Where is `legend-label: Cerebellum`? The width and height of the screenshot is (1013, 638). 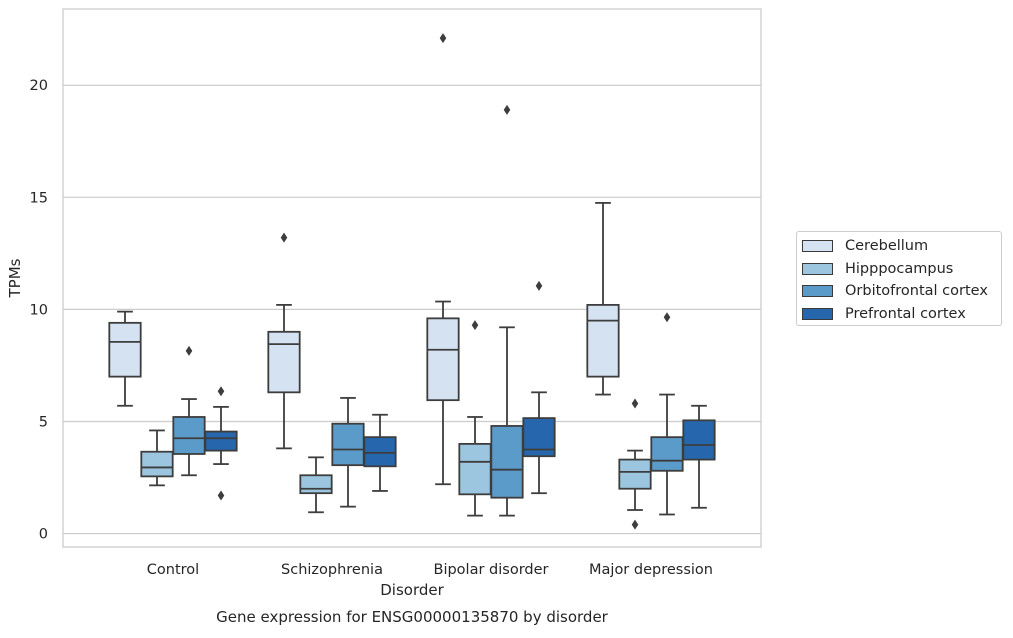 legend-label: Cerebellum is located at coordinates (887, 246).